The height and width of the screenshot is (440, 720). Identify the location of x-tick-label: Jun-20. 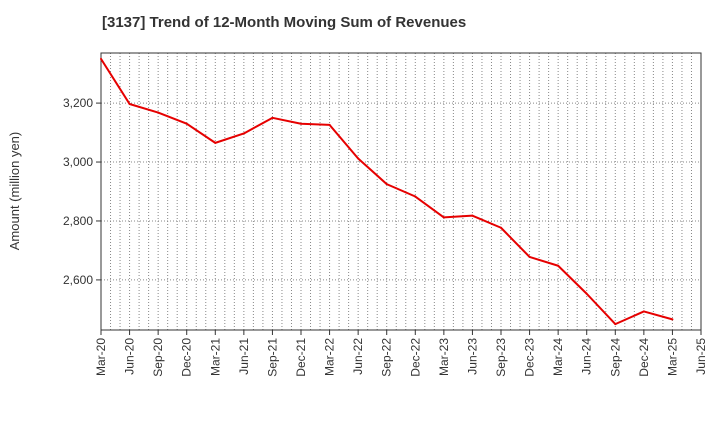
(130, 356).